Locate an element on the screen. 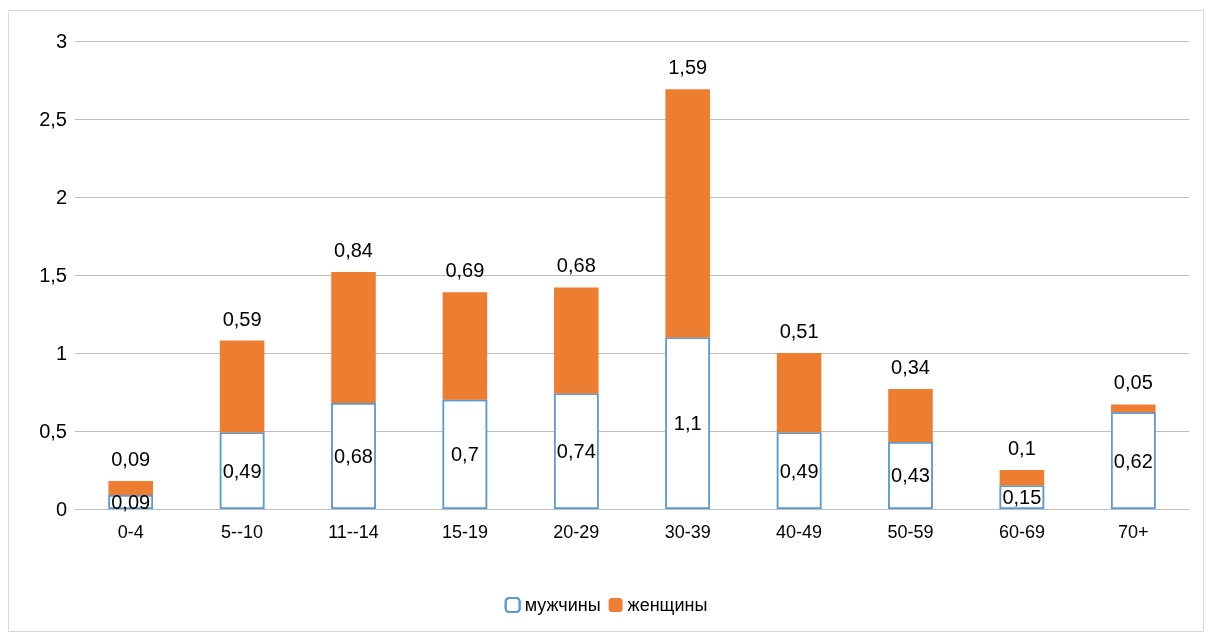 This screenshot has width=1214, height=635. data-label: 0,43 is located at coordinates (910, 475).